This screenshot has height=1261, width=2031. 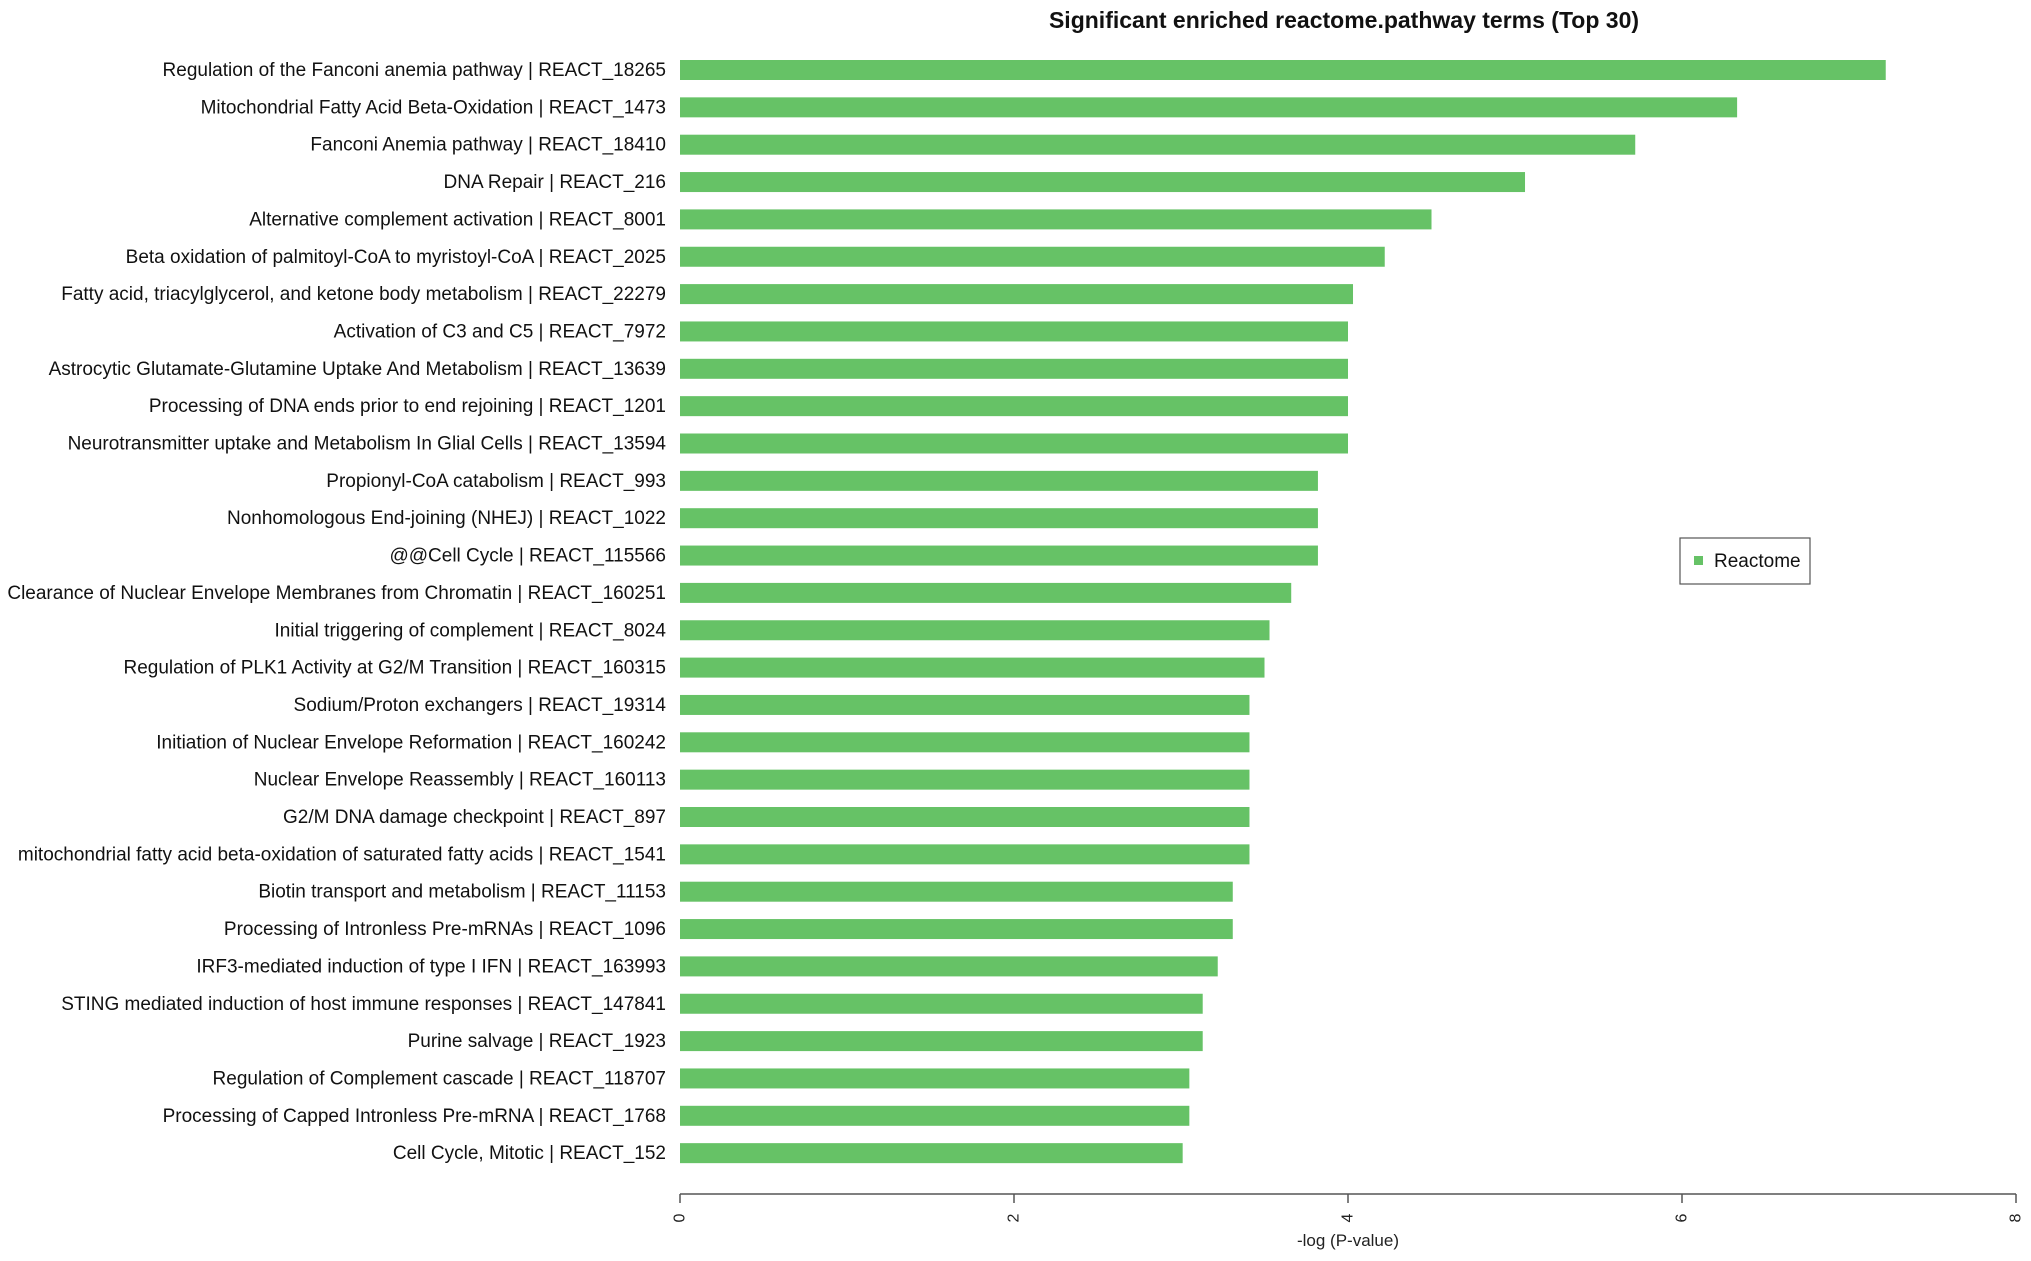 What do you see at coordinates (2016, 1217) in the screenshot?
I see `x-tick-label: 8` at bounding box center [2016, 1217].